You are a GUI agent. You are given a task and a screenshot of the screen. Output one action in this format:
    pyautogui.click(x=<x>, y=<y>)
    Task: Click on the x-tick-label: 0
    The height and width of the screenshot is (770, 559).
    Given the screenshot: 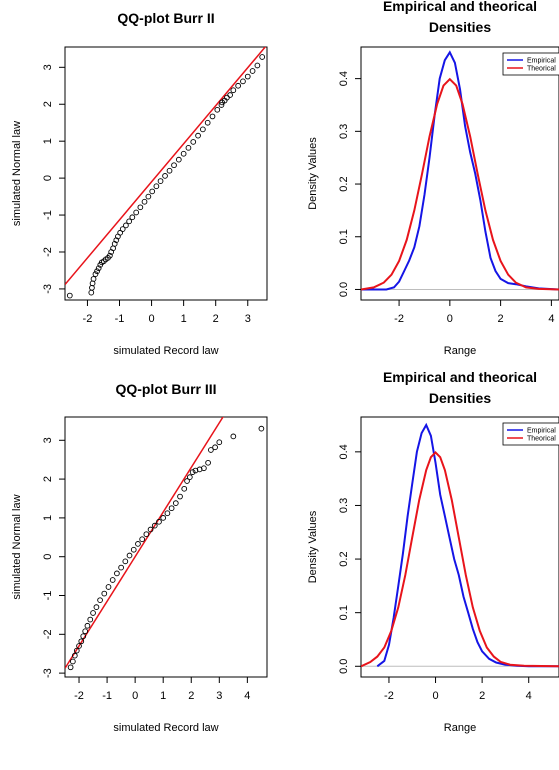 What is the action you would take?
    pyautogui.click(x=152, y=319)
    